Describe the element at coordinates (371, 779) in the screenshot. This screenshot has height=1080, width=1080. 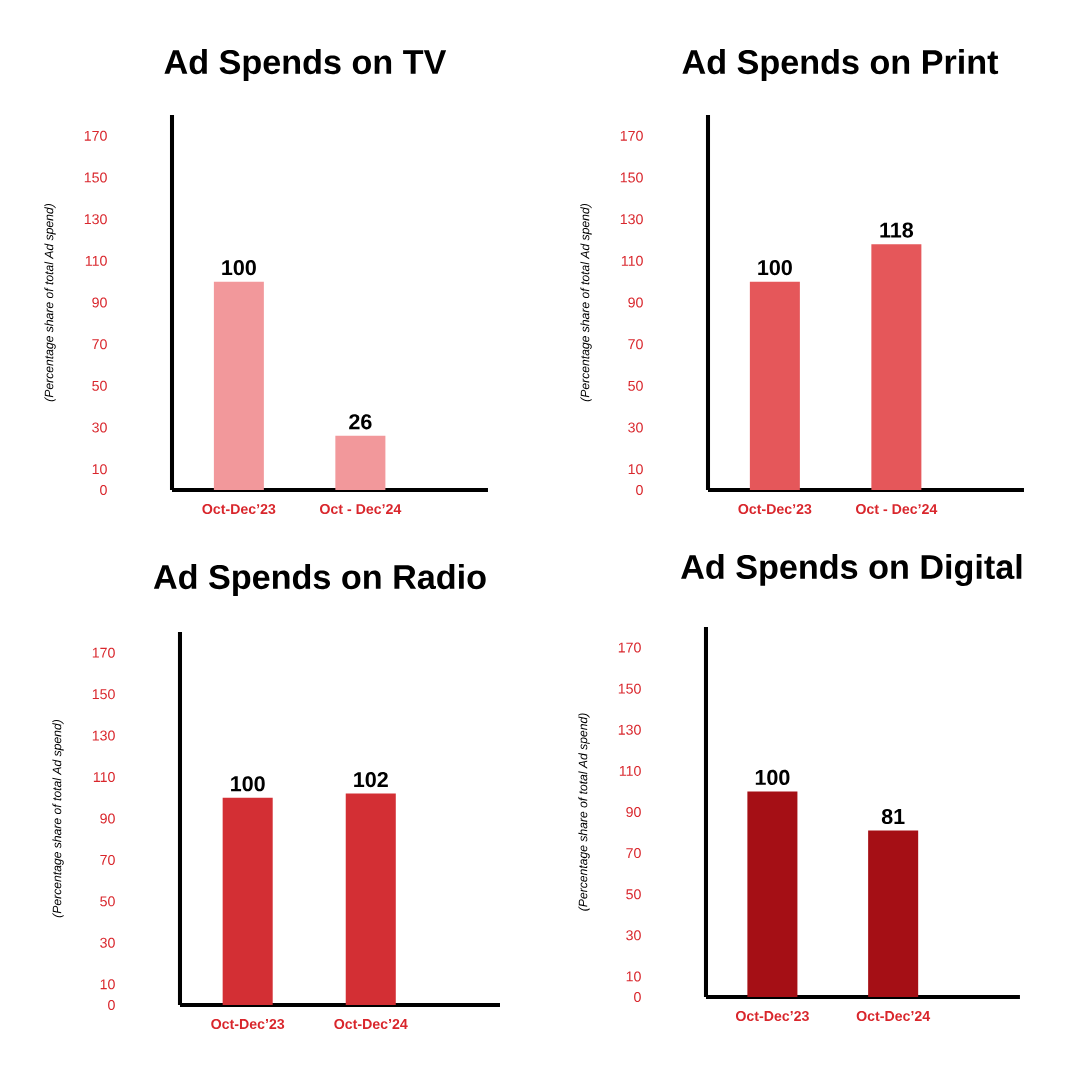
I see `data-label: 102` at that location.